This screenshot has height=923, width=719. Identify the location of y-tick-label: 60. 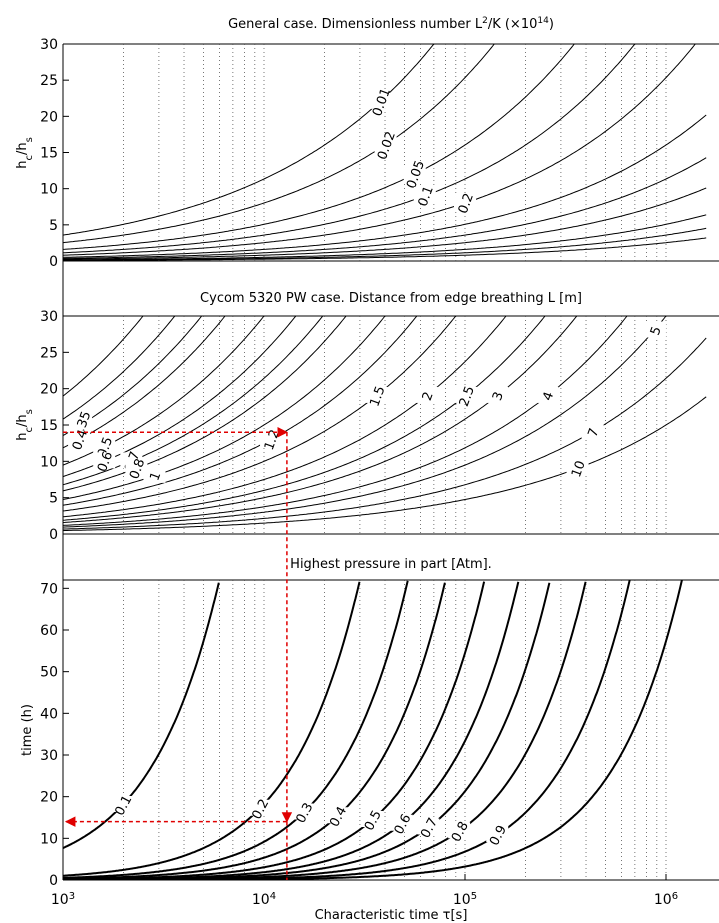
(49, 631).